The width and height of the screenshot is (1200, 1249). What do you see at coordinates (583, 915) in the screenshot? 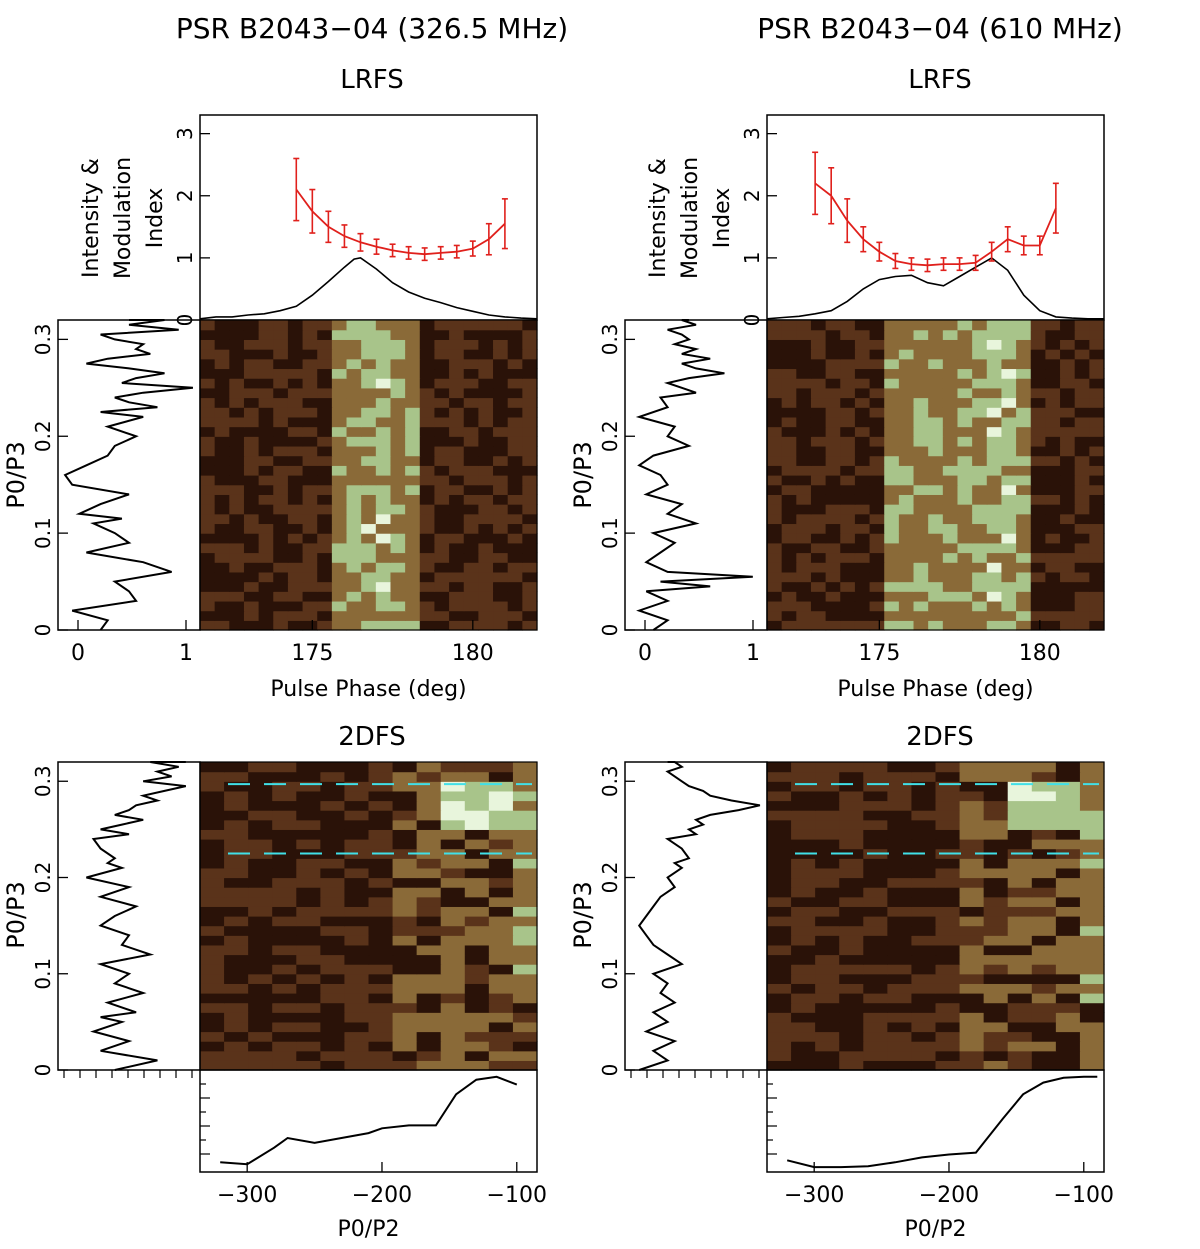
I see `right-2dfs-ylabel: P0/P3` at bounding box center [583, 915].